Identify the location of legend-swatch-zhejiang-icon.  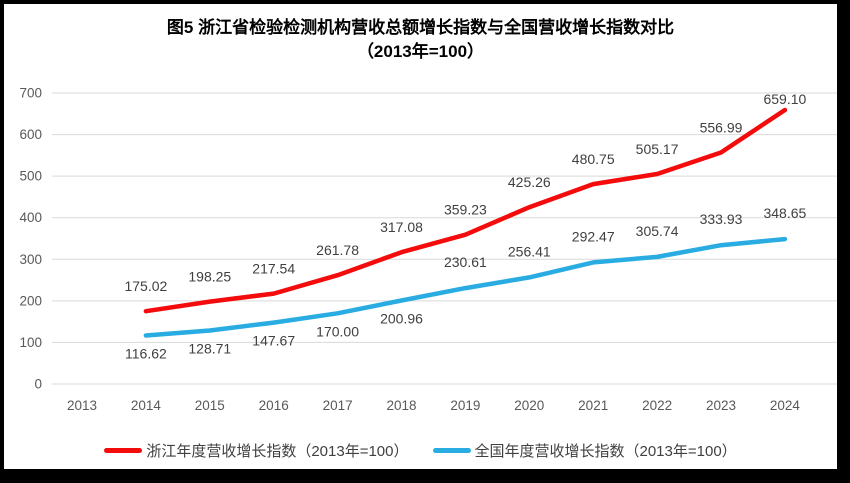
(123, 450).